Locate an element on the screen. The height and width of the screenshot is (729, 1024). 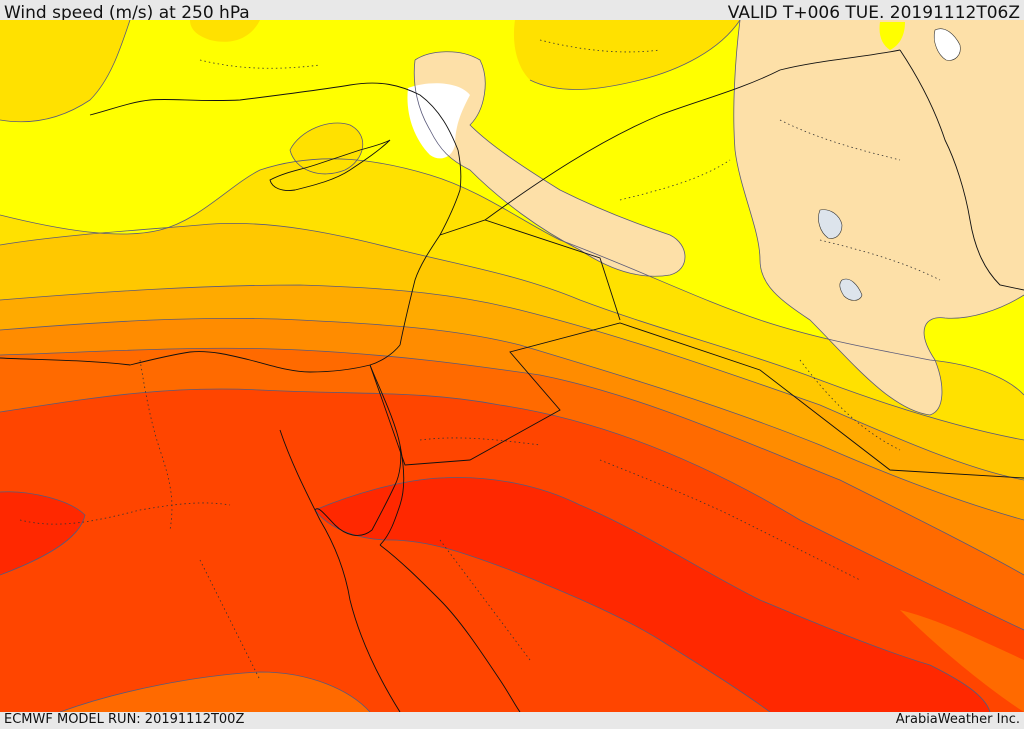
gold-patch-n is located at coordinates (225, 31).